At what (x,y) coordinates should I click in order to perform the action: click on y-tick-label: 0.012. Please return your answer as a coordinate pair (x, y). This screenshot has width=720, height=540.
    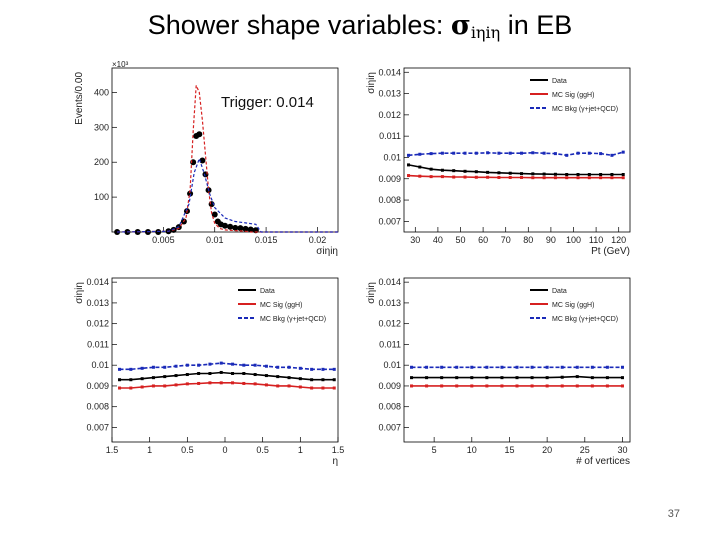
    Looking at the image, I should click on (97, 324).